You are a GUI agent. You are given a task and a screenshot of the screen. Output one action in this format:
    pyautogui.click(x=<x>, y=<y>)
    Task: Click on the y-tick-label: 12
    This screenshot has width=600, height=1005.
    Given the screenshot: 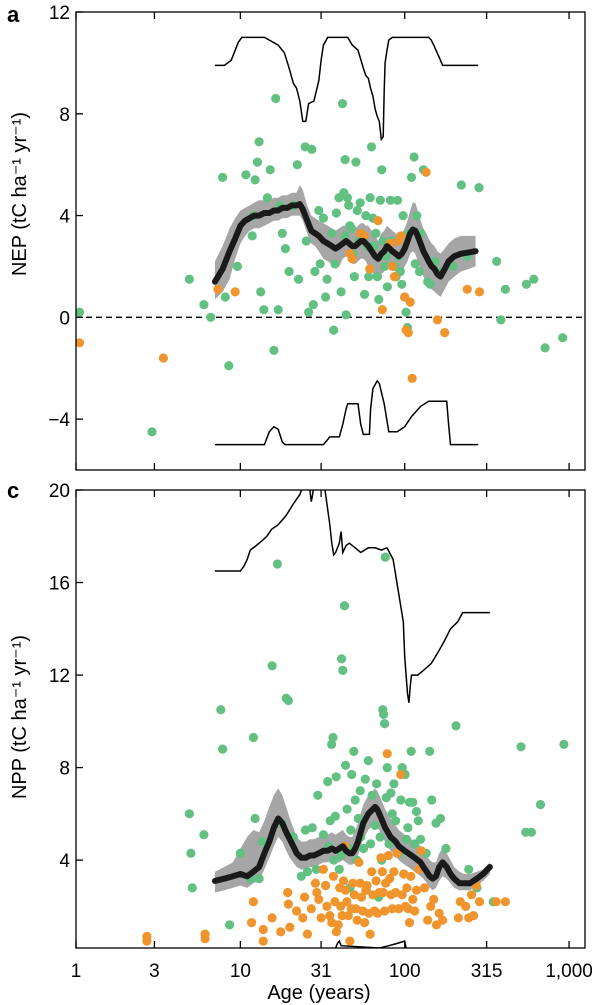 What is the action you would take?
    pyautogui.click(x=59, y=13)
    